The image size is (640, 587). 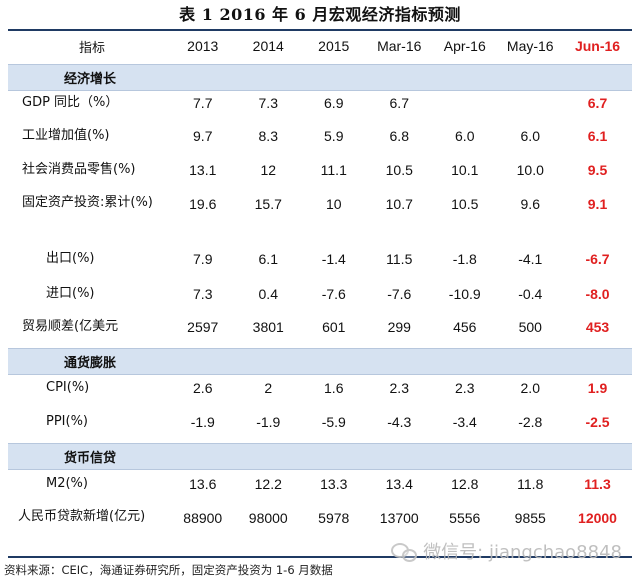 I want to click on cell: 5978, so click(x=334, y=518).